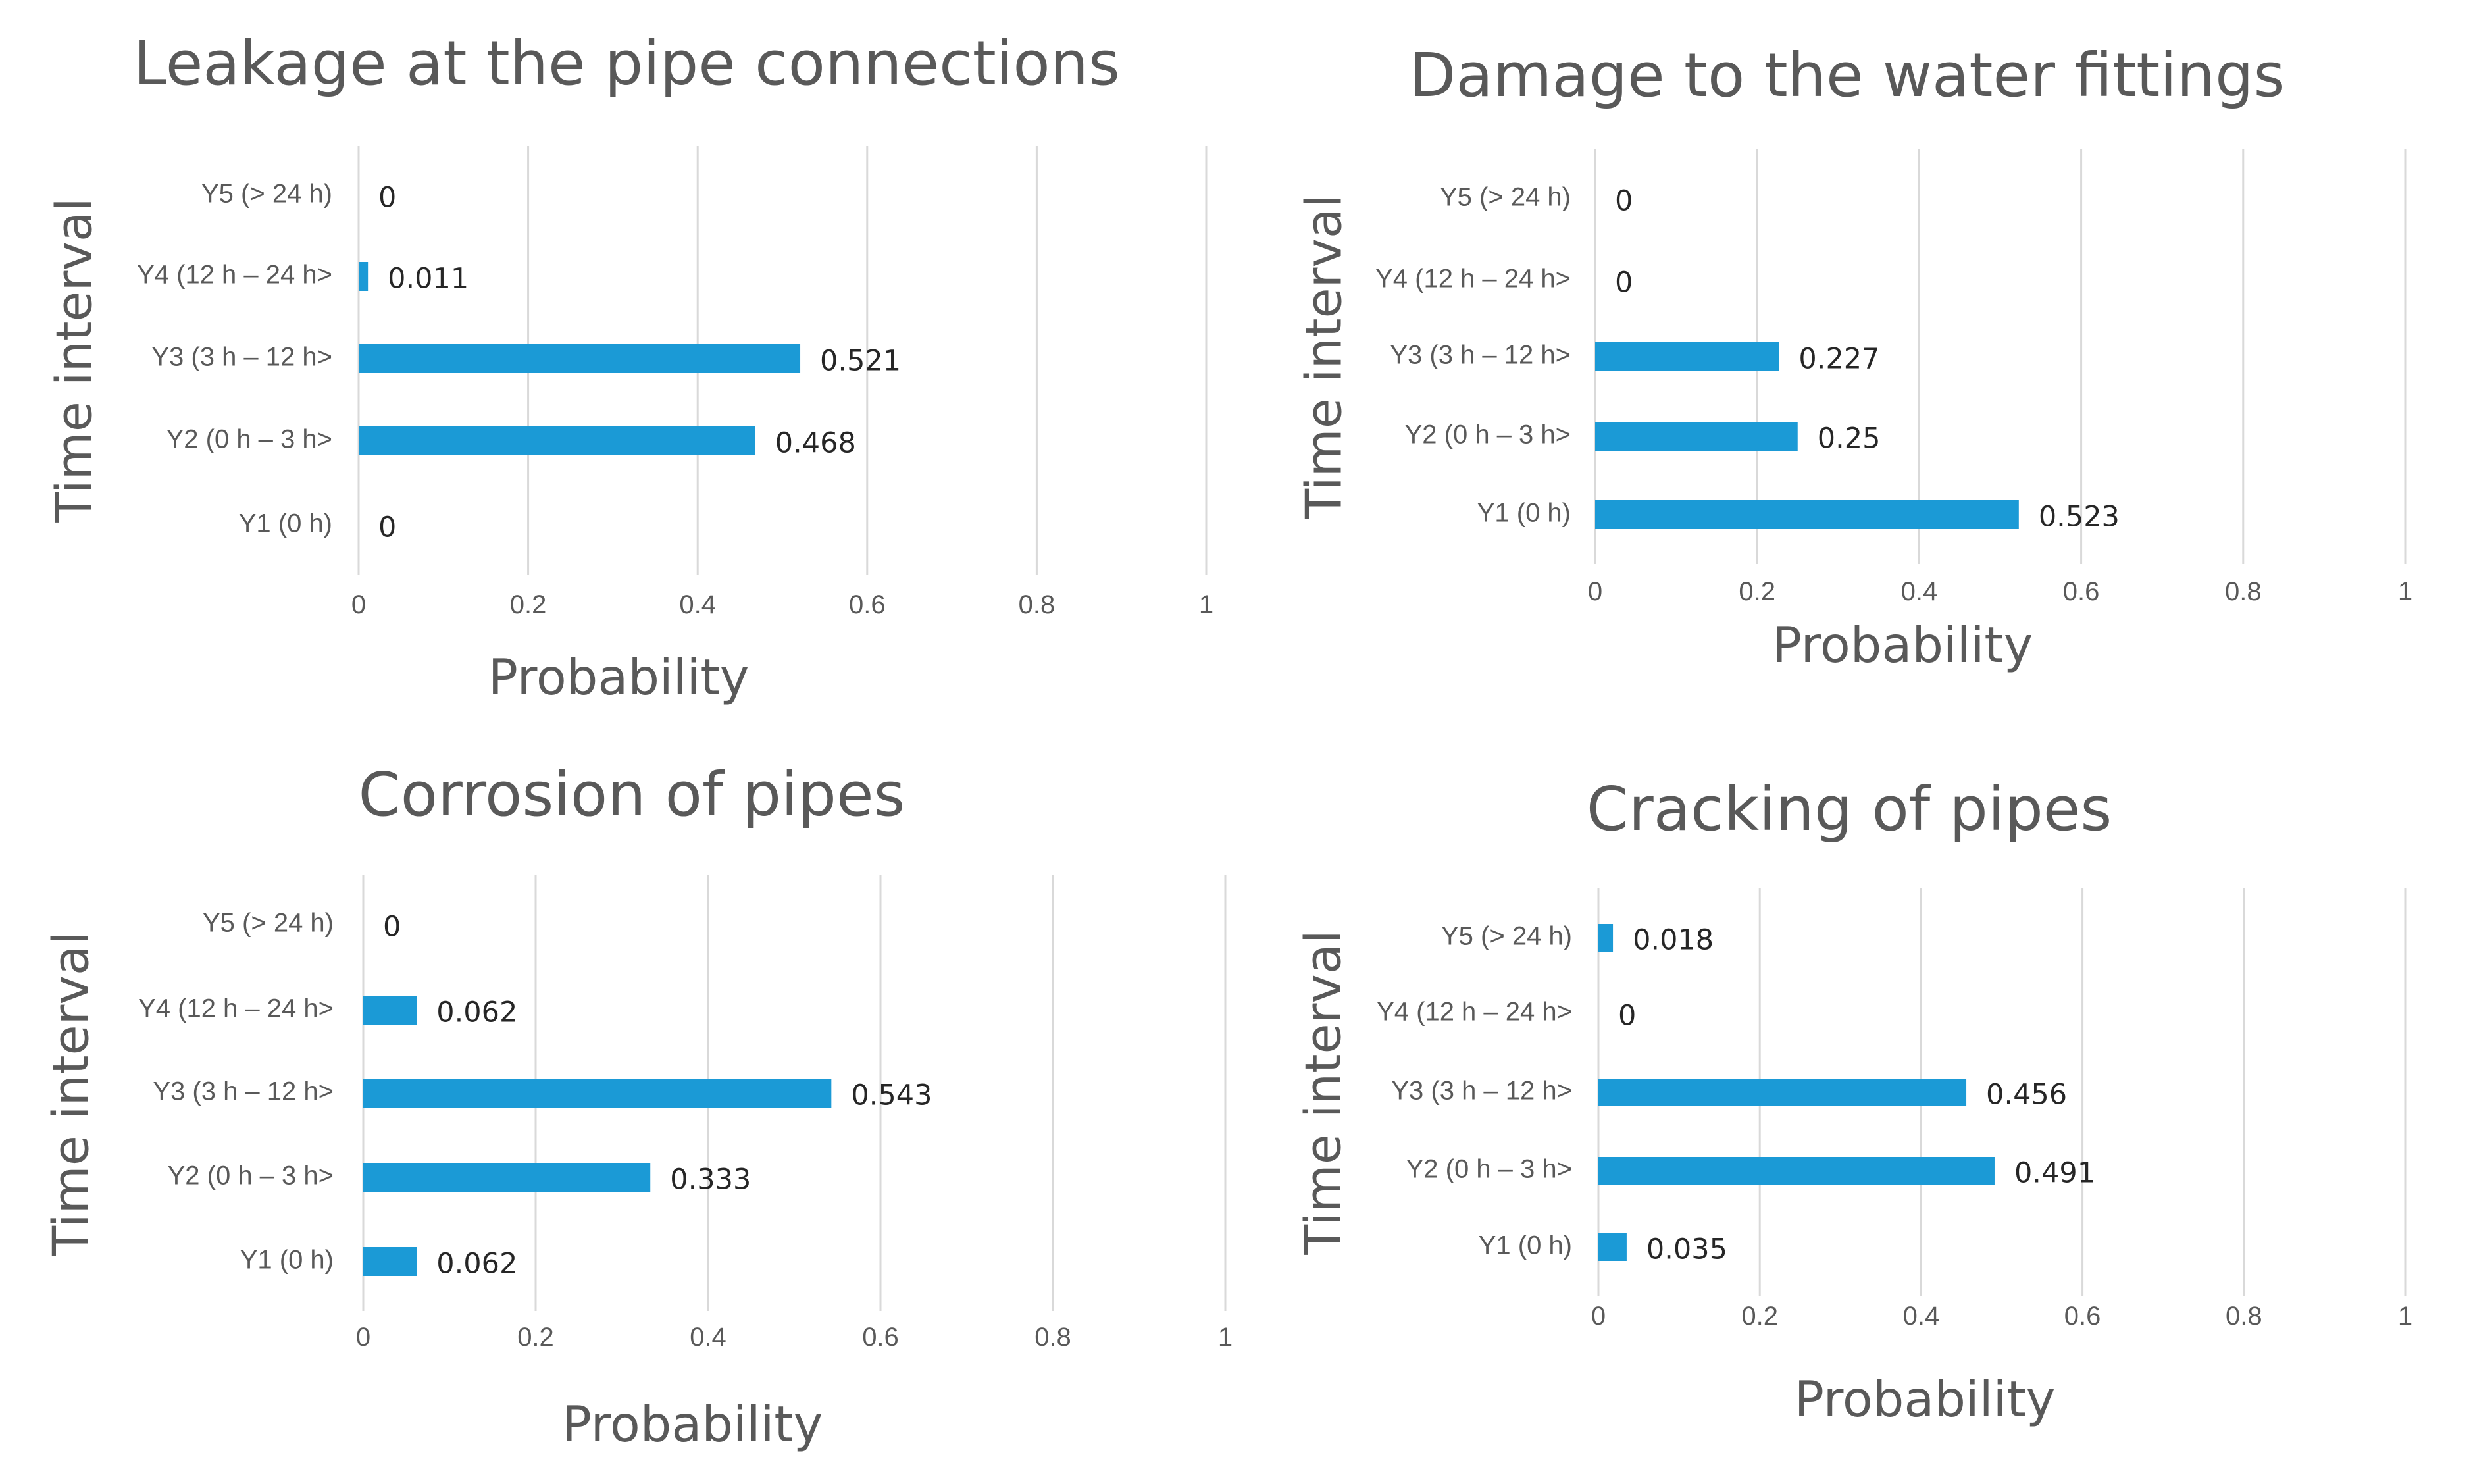 Image resolution: width=2471 pixels, height=1484 pixels. What do you see at coordinates (1839, 360) in the screenshot?
I see `data-label: 0.227` at bounding box center [1839, 360].